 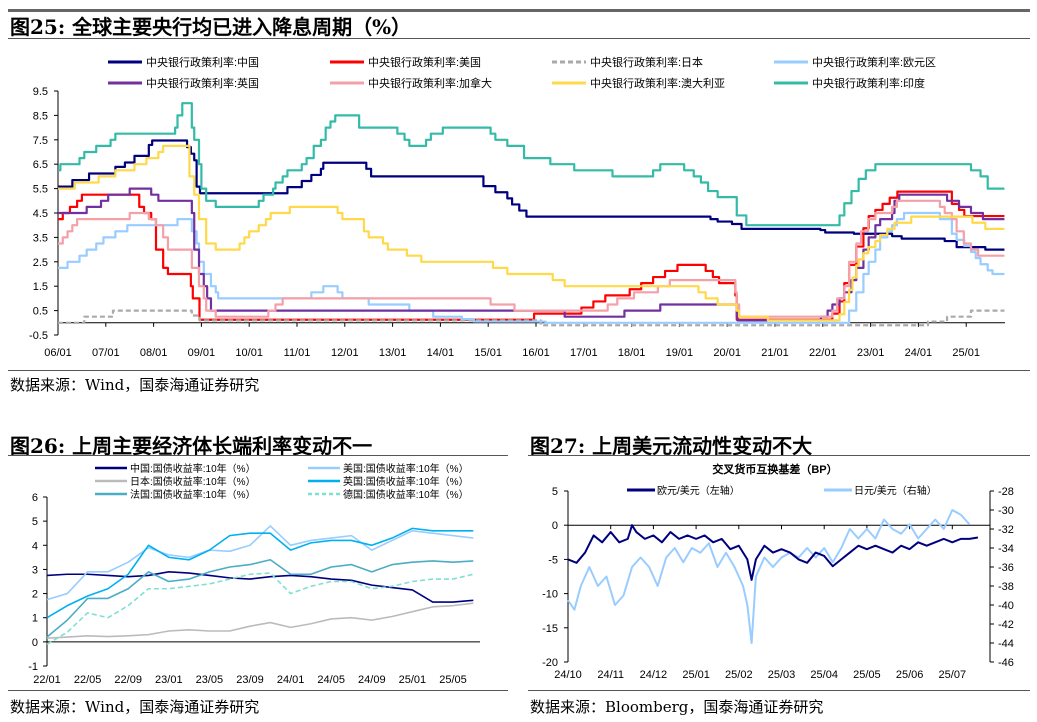 I want to click on right-y-tick-label: -36, so click(x=1006, y=568).